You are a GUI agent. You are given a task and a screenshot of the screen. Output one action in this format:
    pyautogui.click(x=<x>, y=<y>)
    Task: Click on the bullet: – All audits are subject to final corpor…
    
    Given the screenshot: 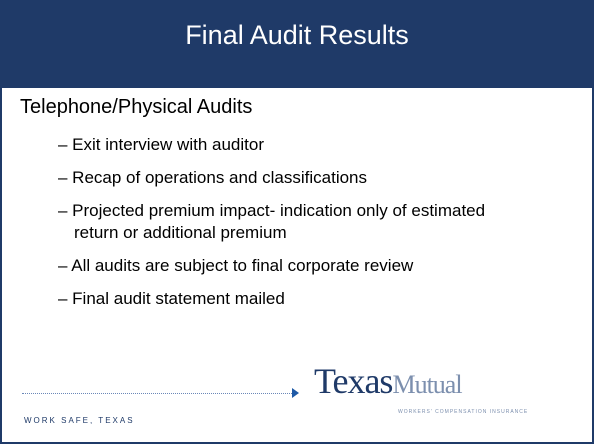 What is the action you would take?
    pyautogui.click(x=236, y=265)
    